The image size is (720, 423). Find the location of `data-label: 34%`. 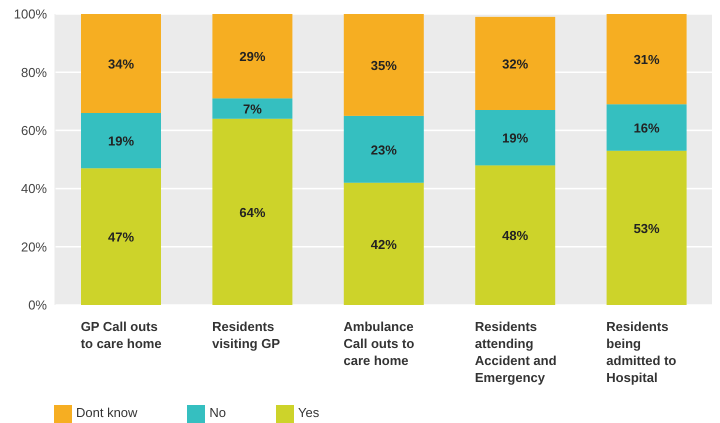

data-label: 34% is located at coordinates (121, 64).